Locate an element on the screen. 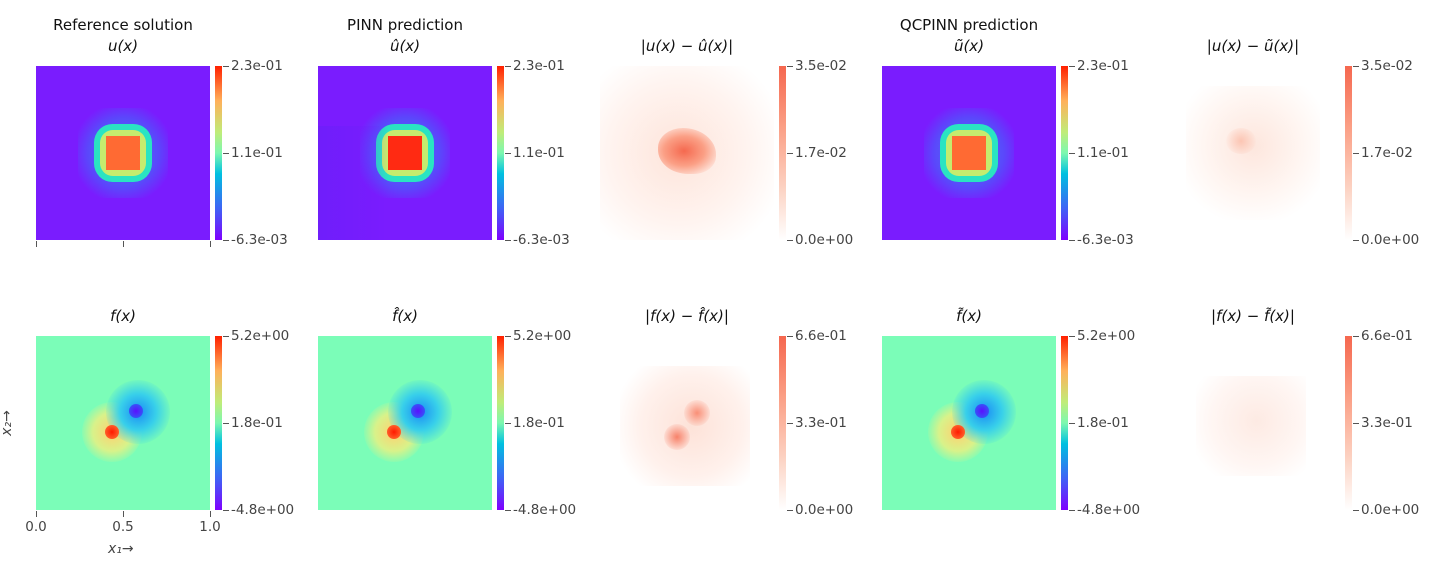 This screenshot has width=1435, height=574. panel-r0c2-colorbar is located at coordinates (782, 153).